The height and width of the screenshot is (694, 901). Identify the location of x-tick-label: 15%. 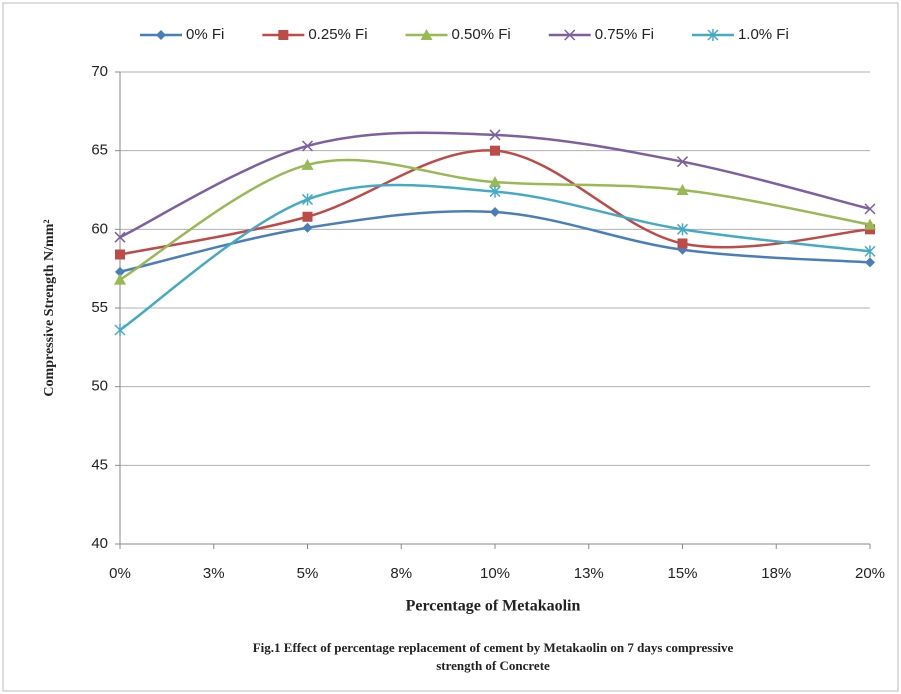
(682, 573).